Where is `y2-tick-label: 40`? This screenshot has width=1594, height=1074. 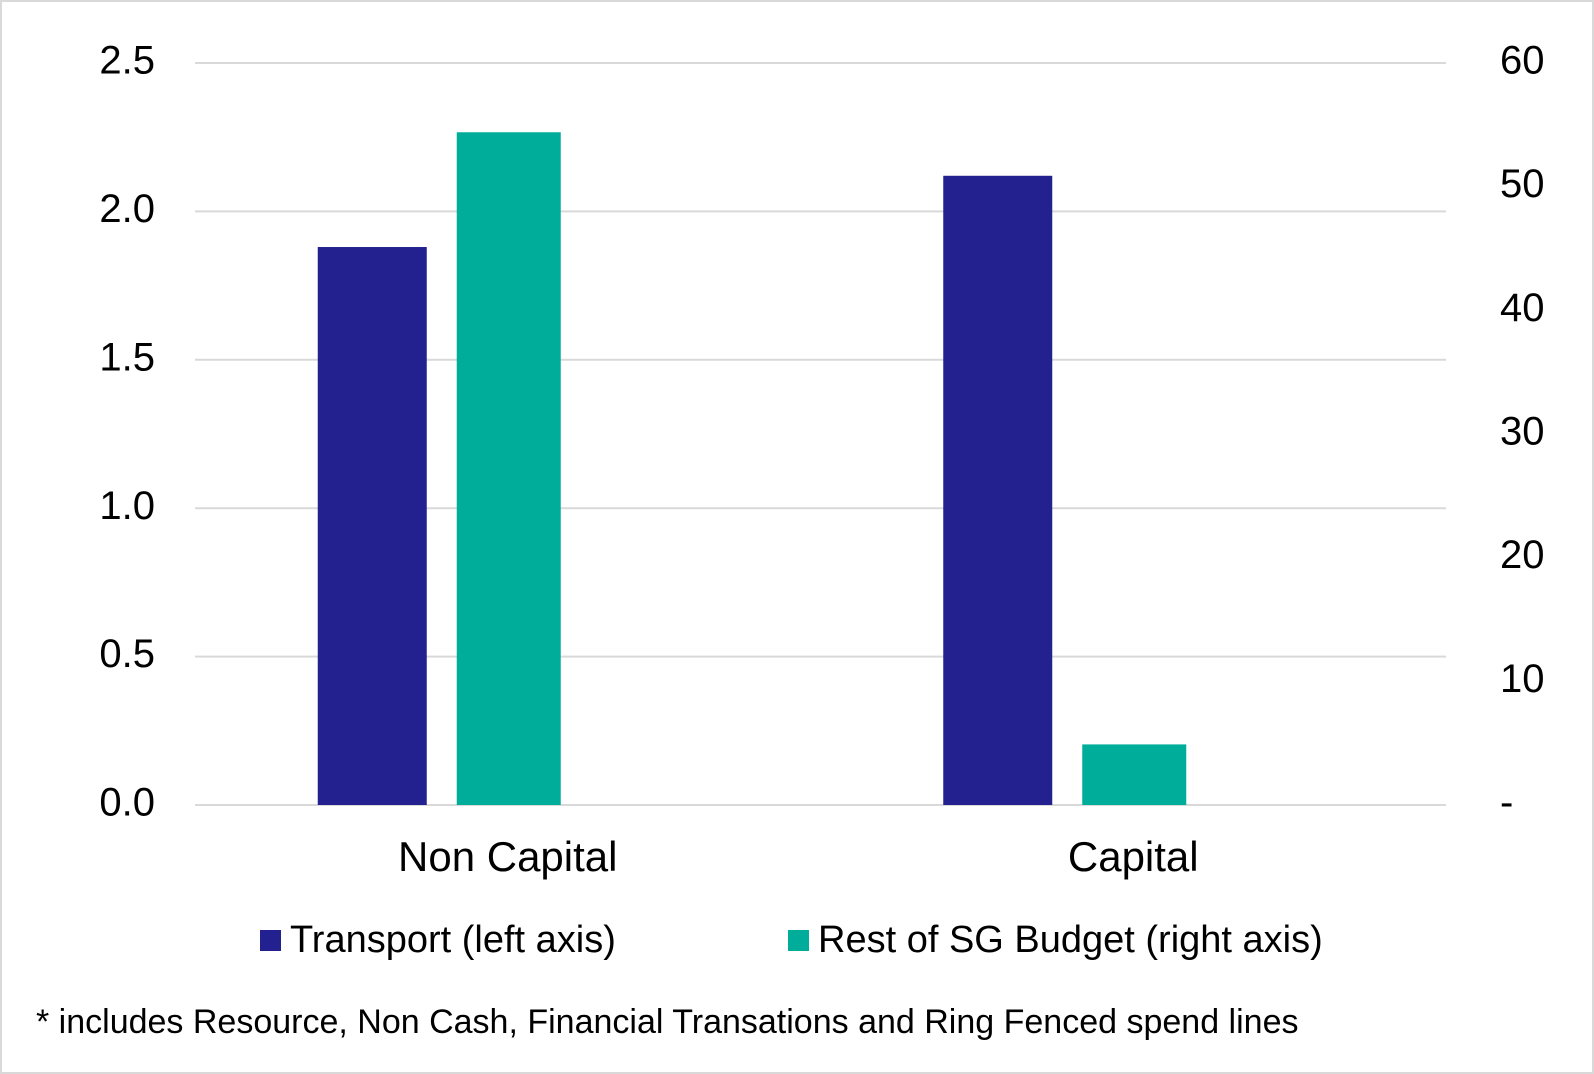
y2-tick-label: 40 is located at coordinates (1522, 308).